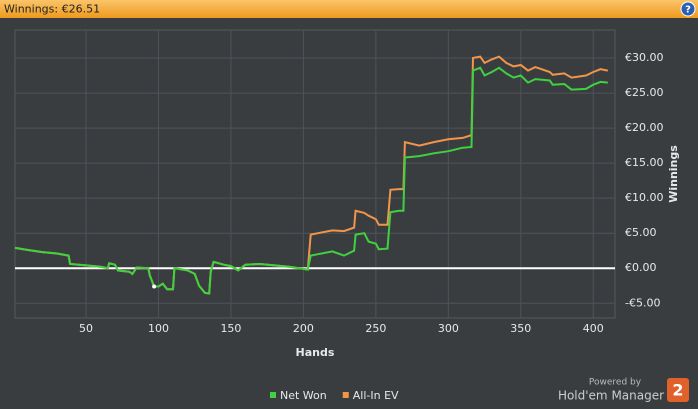 The image size is (698, 409). Describe the element at coordinates (375, 328) in the screenshot. I see `x-tick-label: 250` at that location.